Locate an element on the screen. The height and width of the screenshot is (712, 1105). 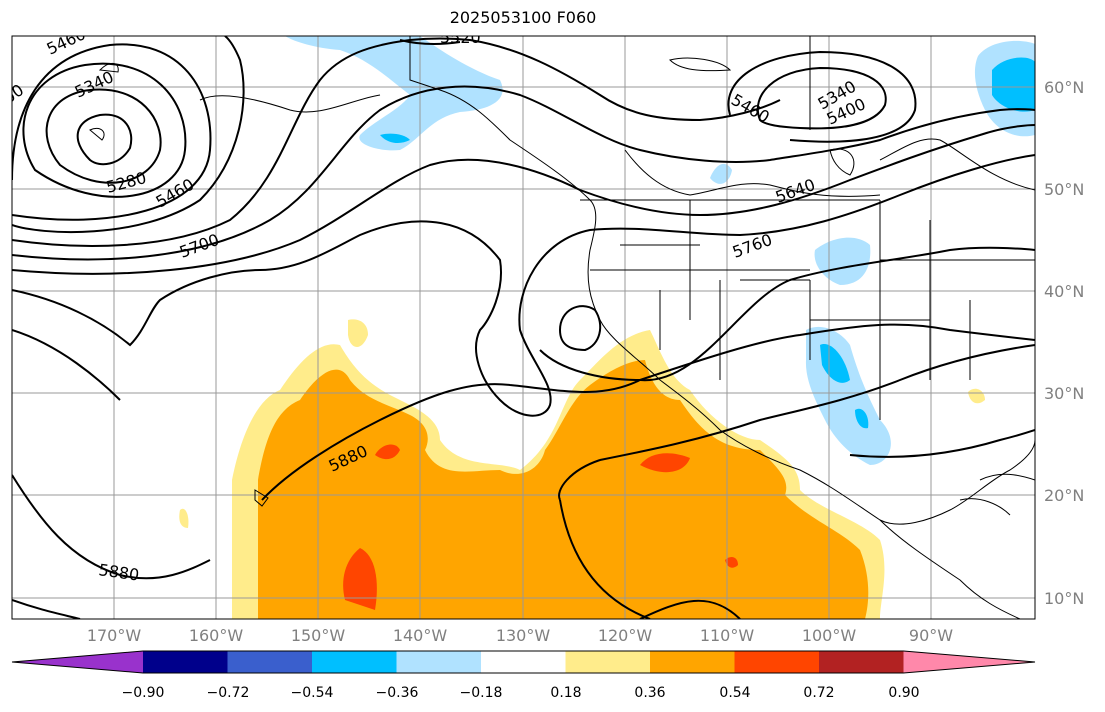
colorbar is located at coordinates (523, 662).